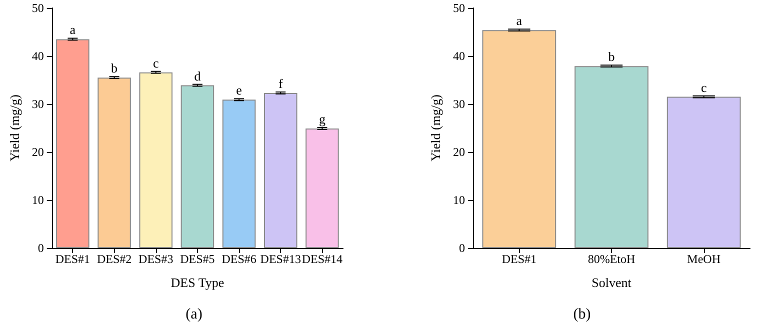 Image resolution: width=776 pixels, height=333 pixels. Describe the element at coordinates (322, 119) in the screenshot. I see `annotation: g` at that location.